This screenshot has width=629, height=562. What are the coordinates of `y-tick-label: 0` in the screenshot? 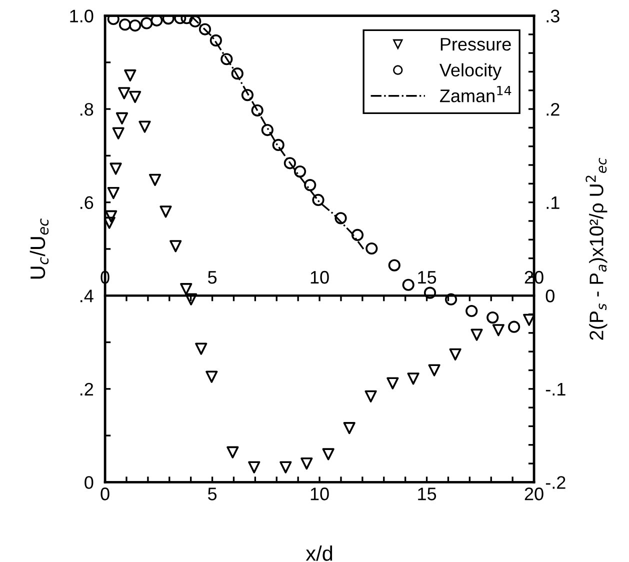 It's located at (89, 482).